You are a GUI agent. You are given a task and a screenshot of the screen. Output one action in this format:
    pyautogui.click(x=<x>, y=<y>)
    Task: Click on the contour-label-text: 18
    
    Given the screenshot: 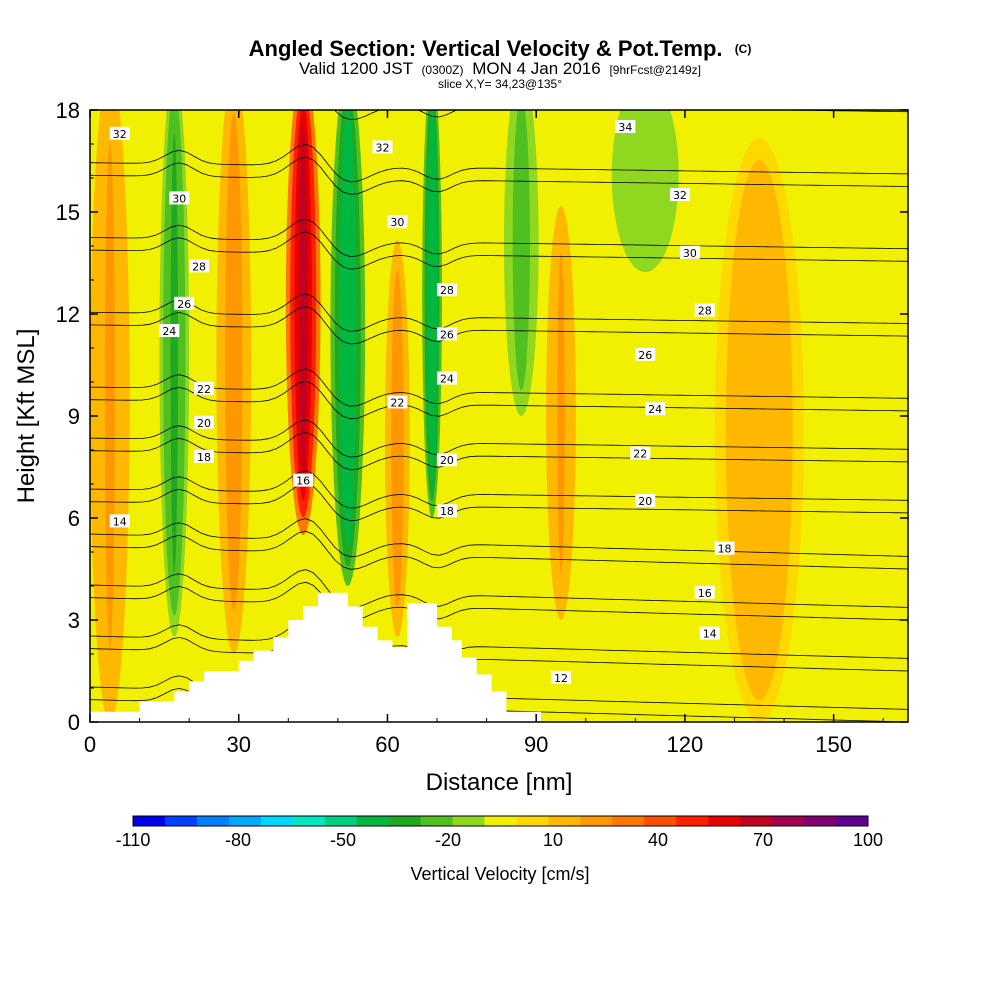 What is the action you would take?
    pyautogui.click(x=725, y=549)
    